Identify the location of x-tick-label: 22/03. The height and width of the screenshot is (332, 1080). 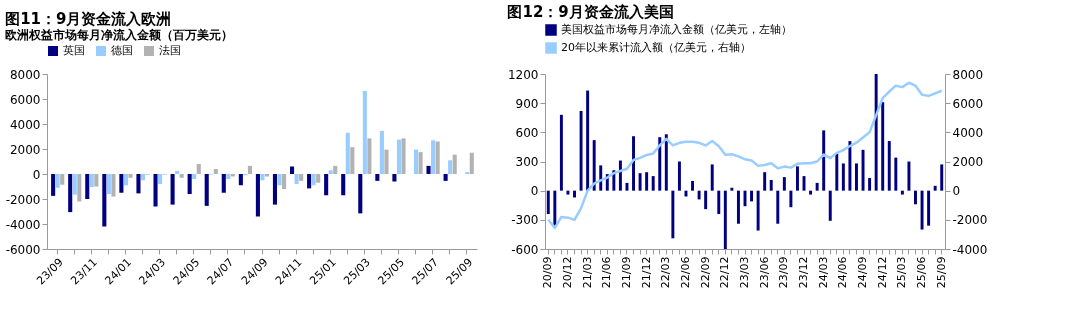
(666, 272).